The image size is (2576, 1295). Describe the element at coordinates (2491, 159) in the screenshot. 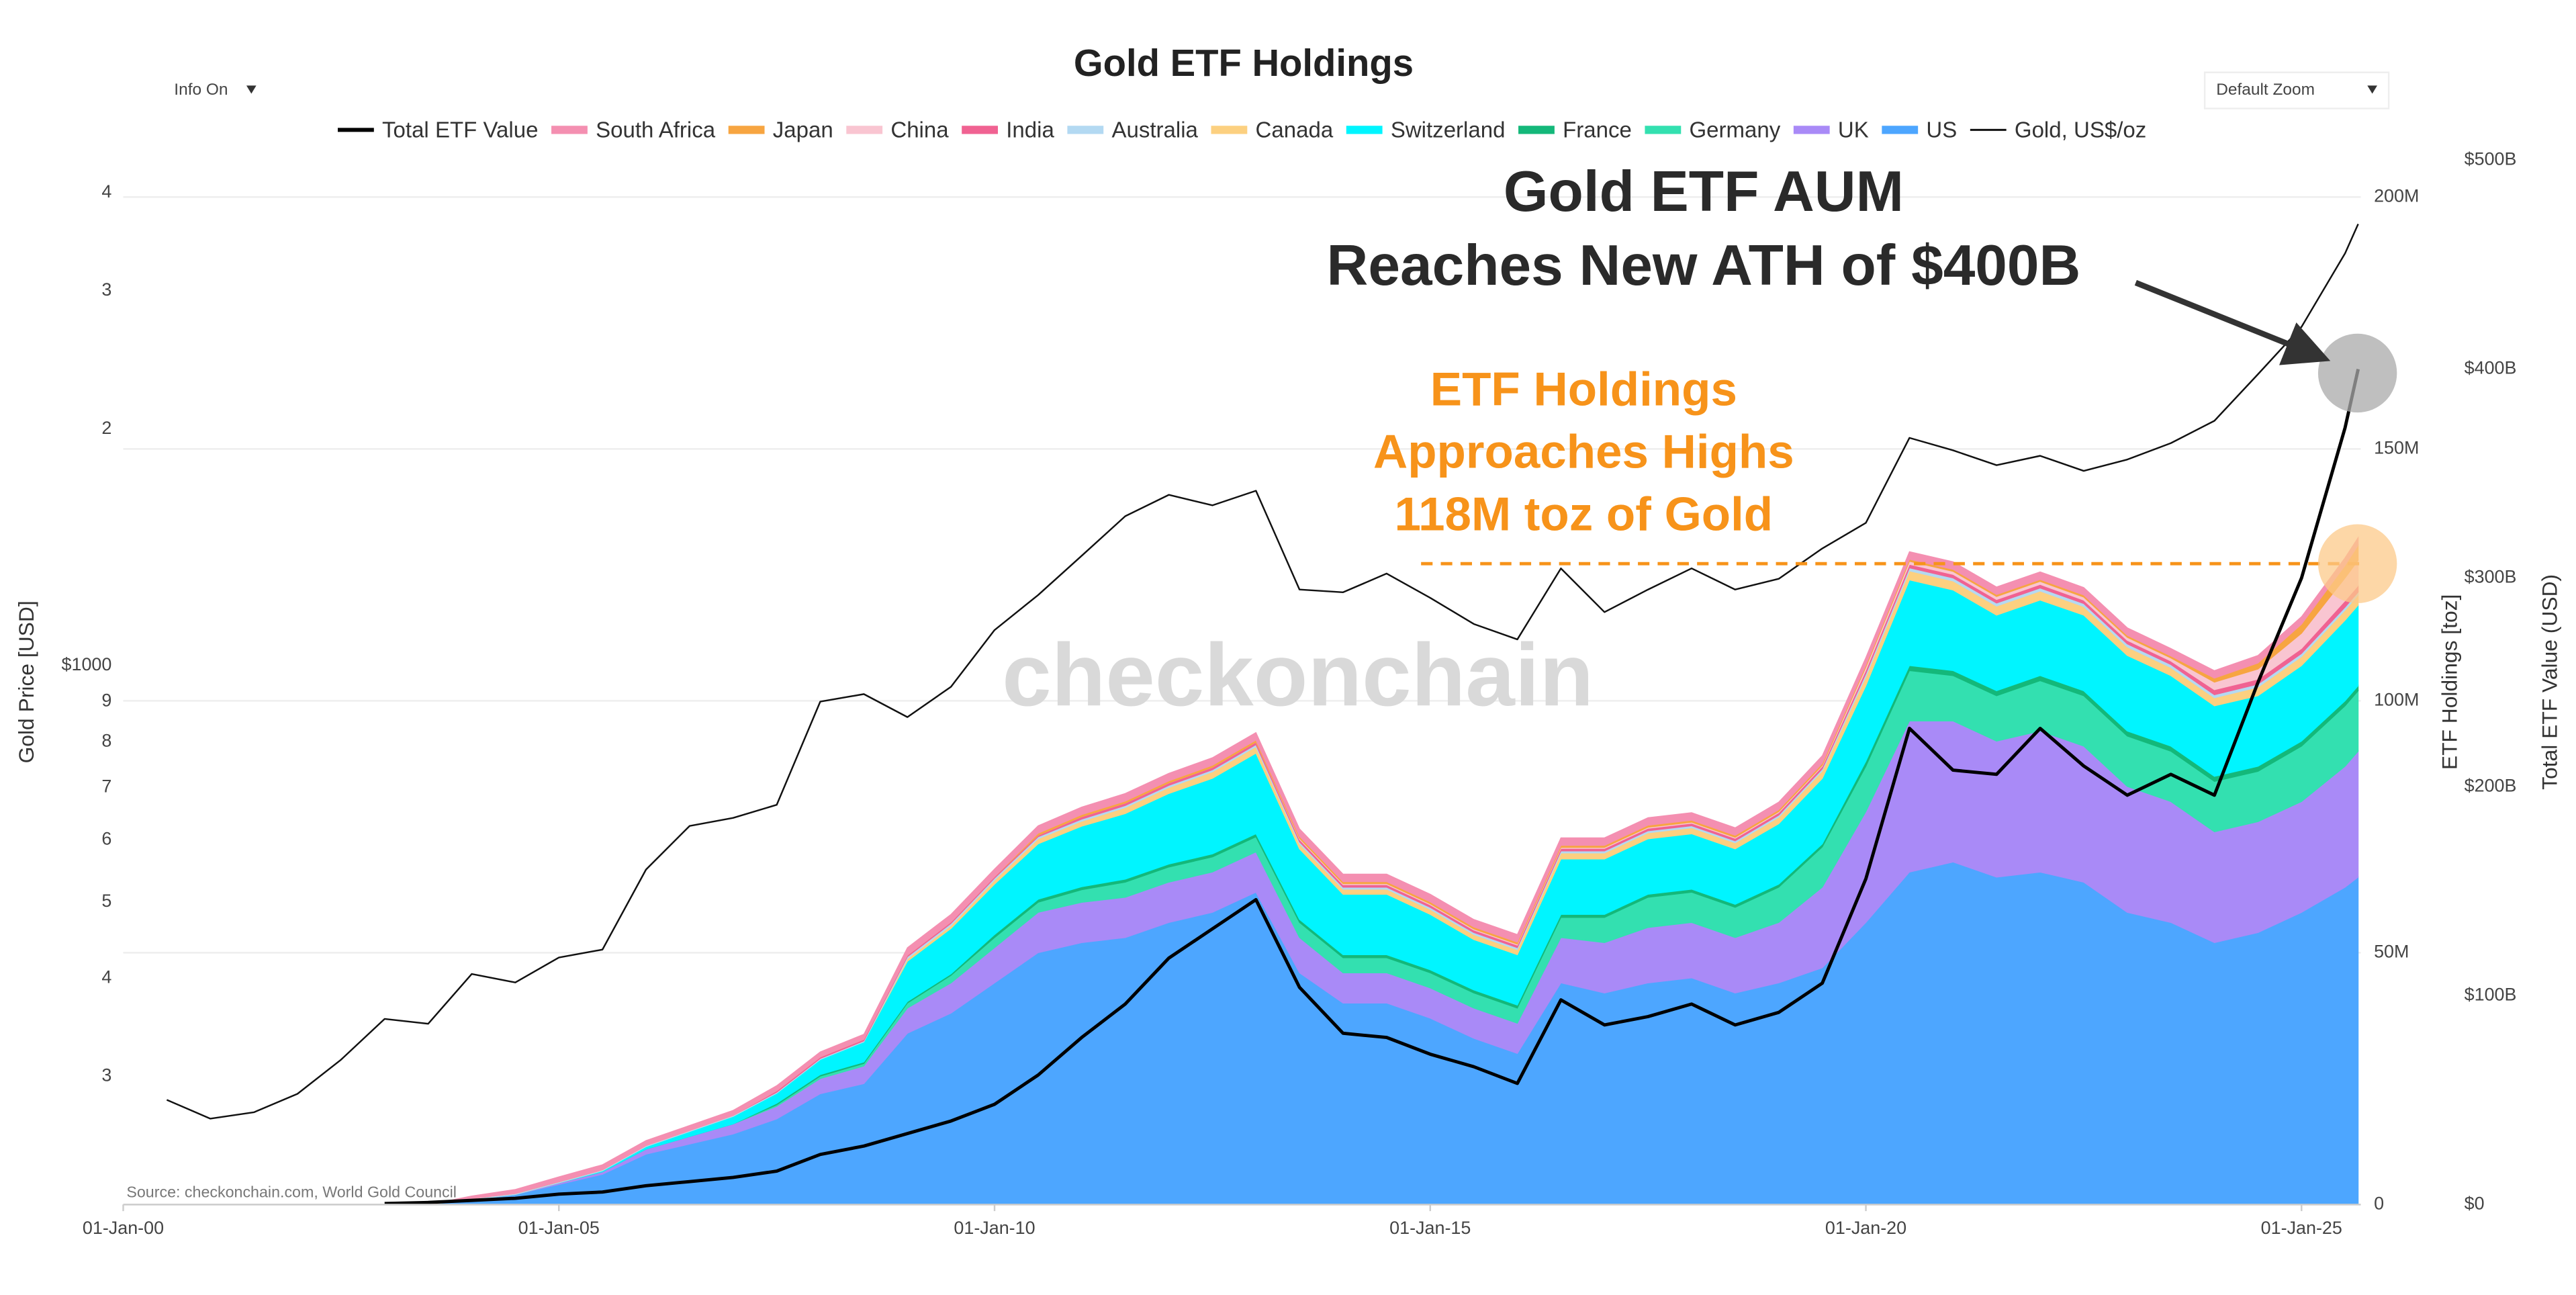

I see `y3-tick-label: $500B` at that location.